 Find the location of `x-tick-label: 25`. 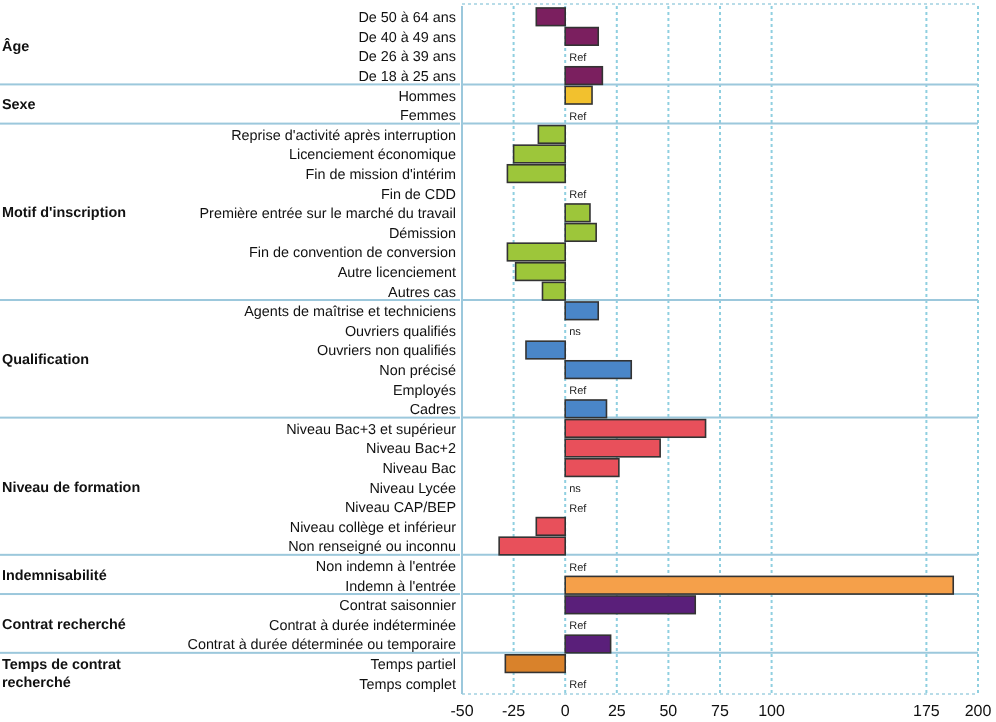

x-tick-label: 25 is located at coordinates (617, 711).